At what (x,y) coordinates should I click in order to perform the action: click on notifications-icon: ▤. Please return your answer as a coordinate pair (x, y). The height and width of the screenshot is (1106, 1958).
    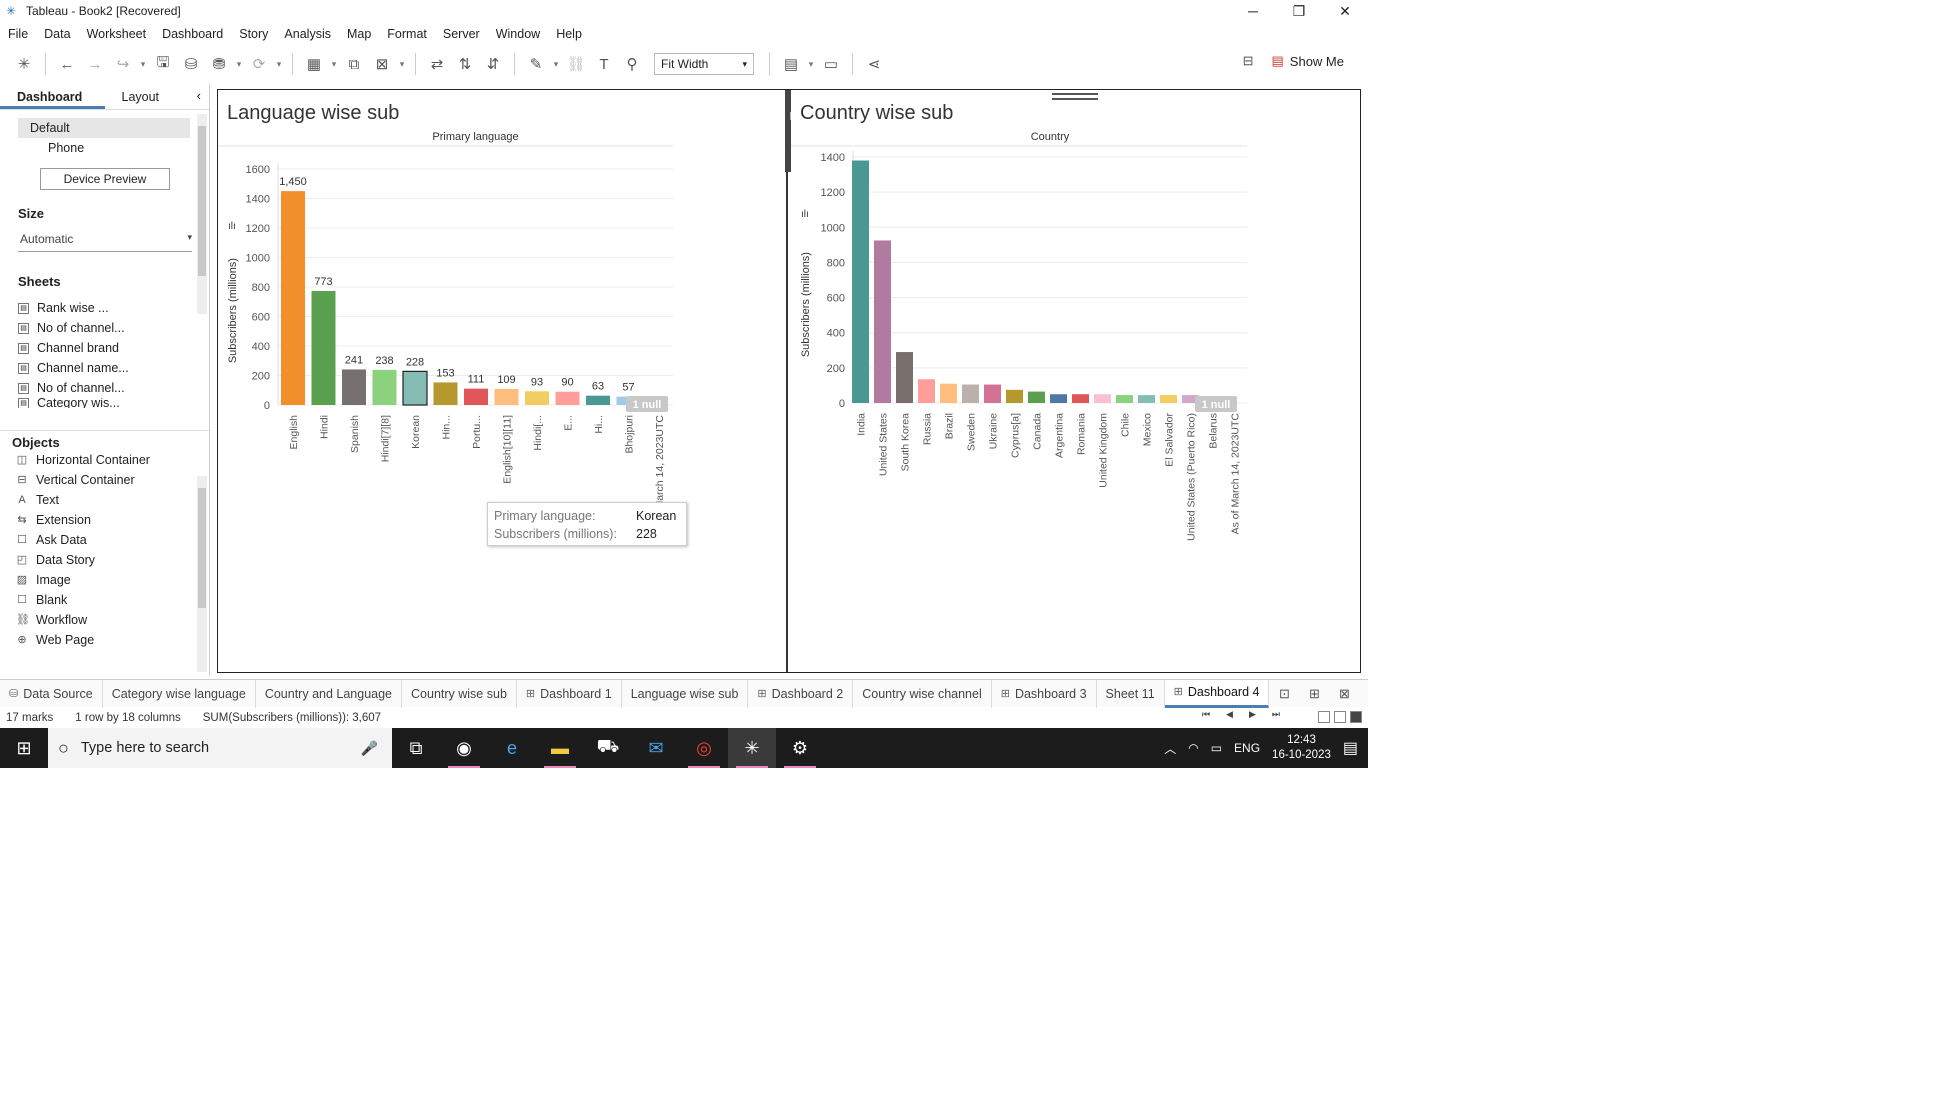
    Looking at the image, I should click on (1350, 748).